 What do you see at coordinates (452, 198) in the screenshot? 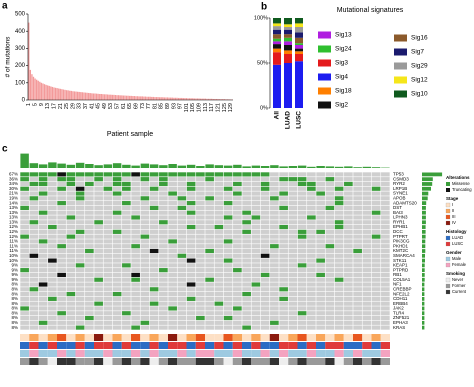
I see `legend-title: Stage` at bounding box center [452, 198].